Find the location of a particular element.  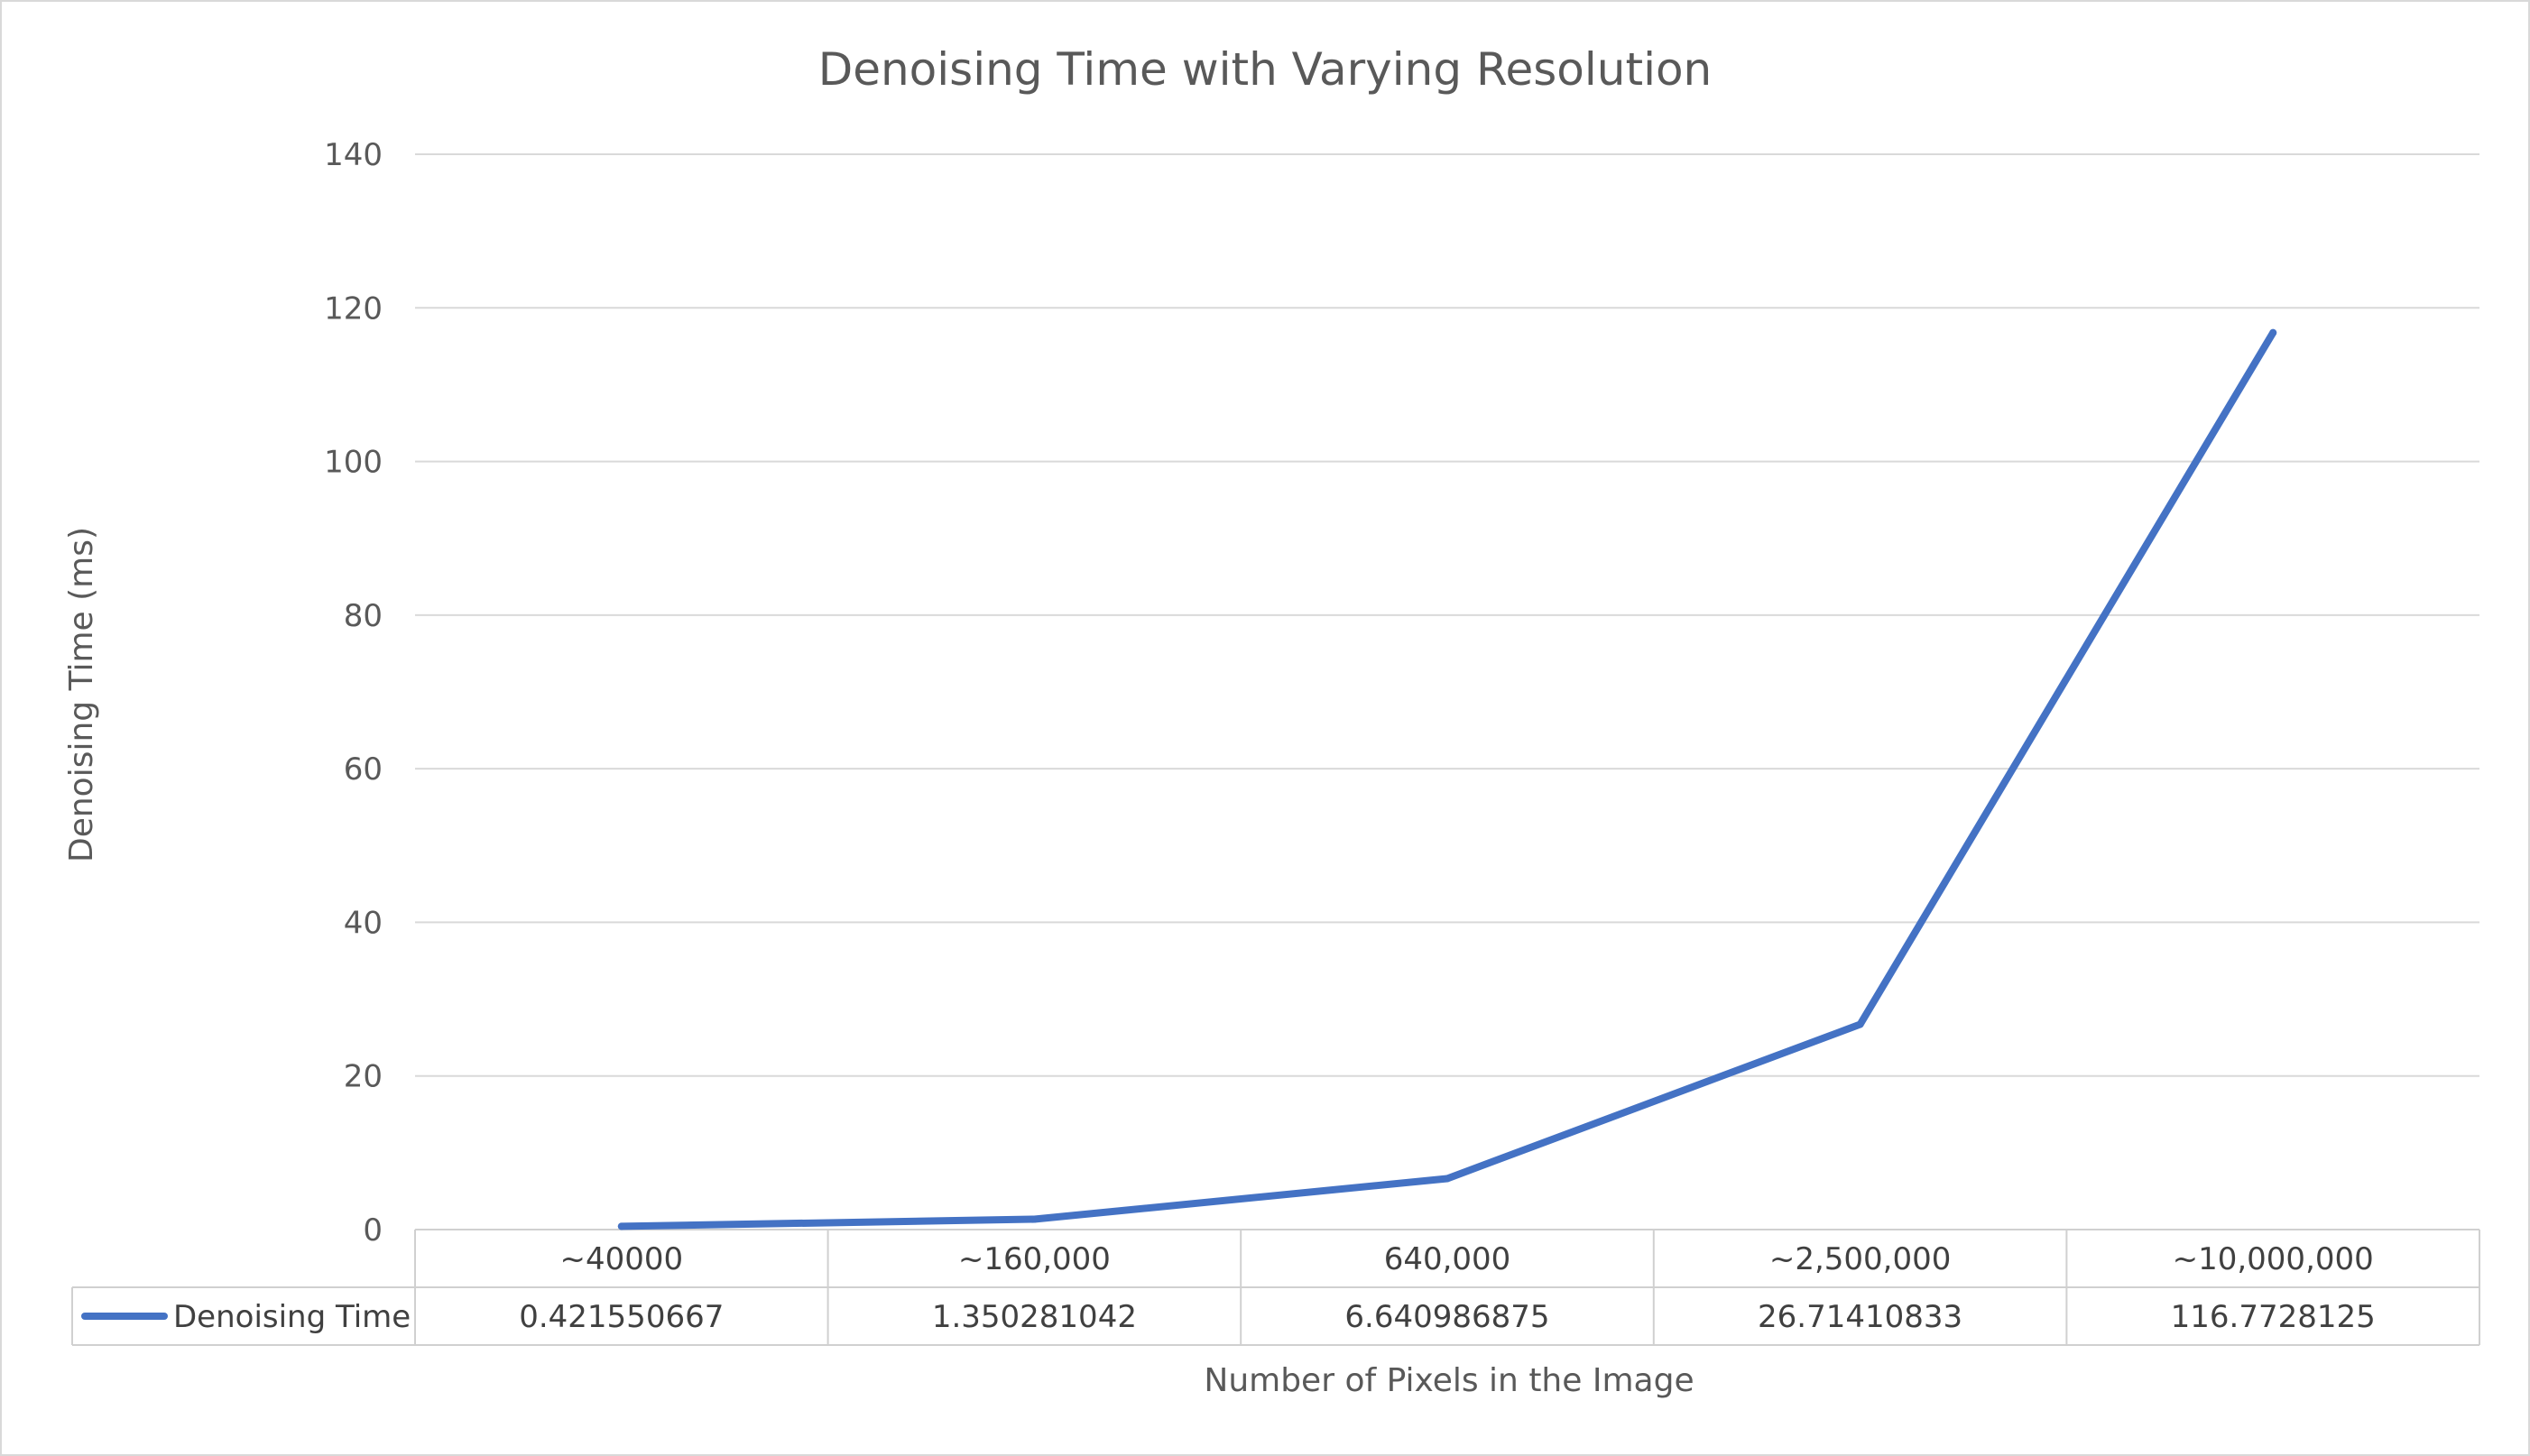

x-category-label: ~2,500,000 is located at coordinates (1860, 1259).